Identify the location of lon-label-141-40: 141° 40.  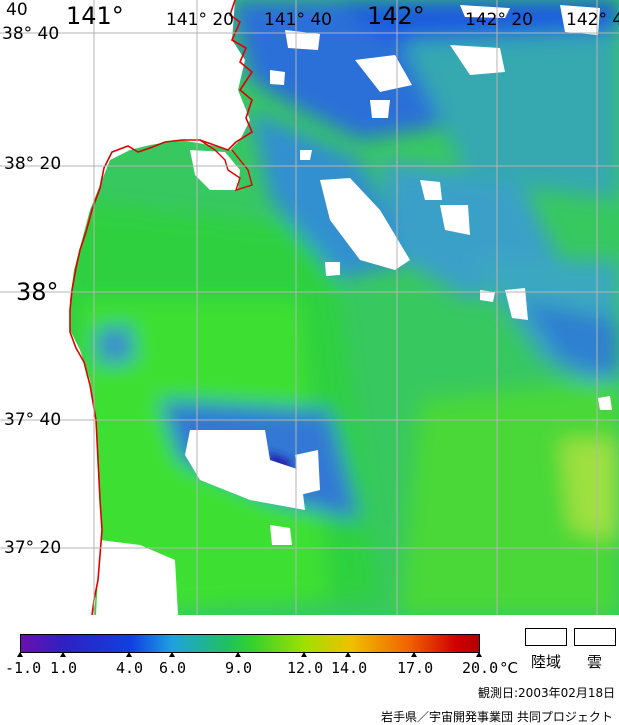
(298, 20).